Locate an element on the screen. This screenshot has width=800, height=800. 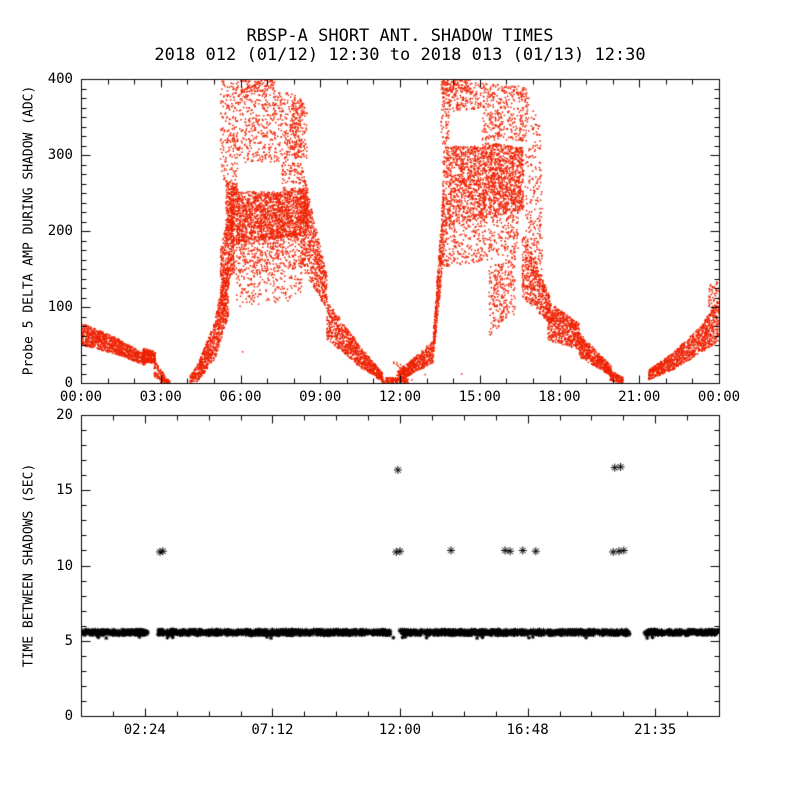
y-tick-label: 10 is located at coordinates (64, 565).